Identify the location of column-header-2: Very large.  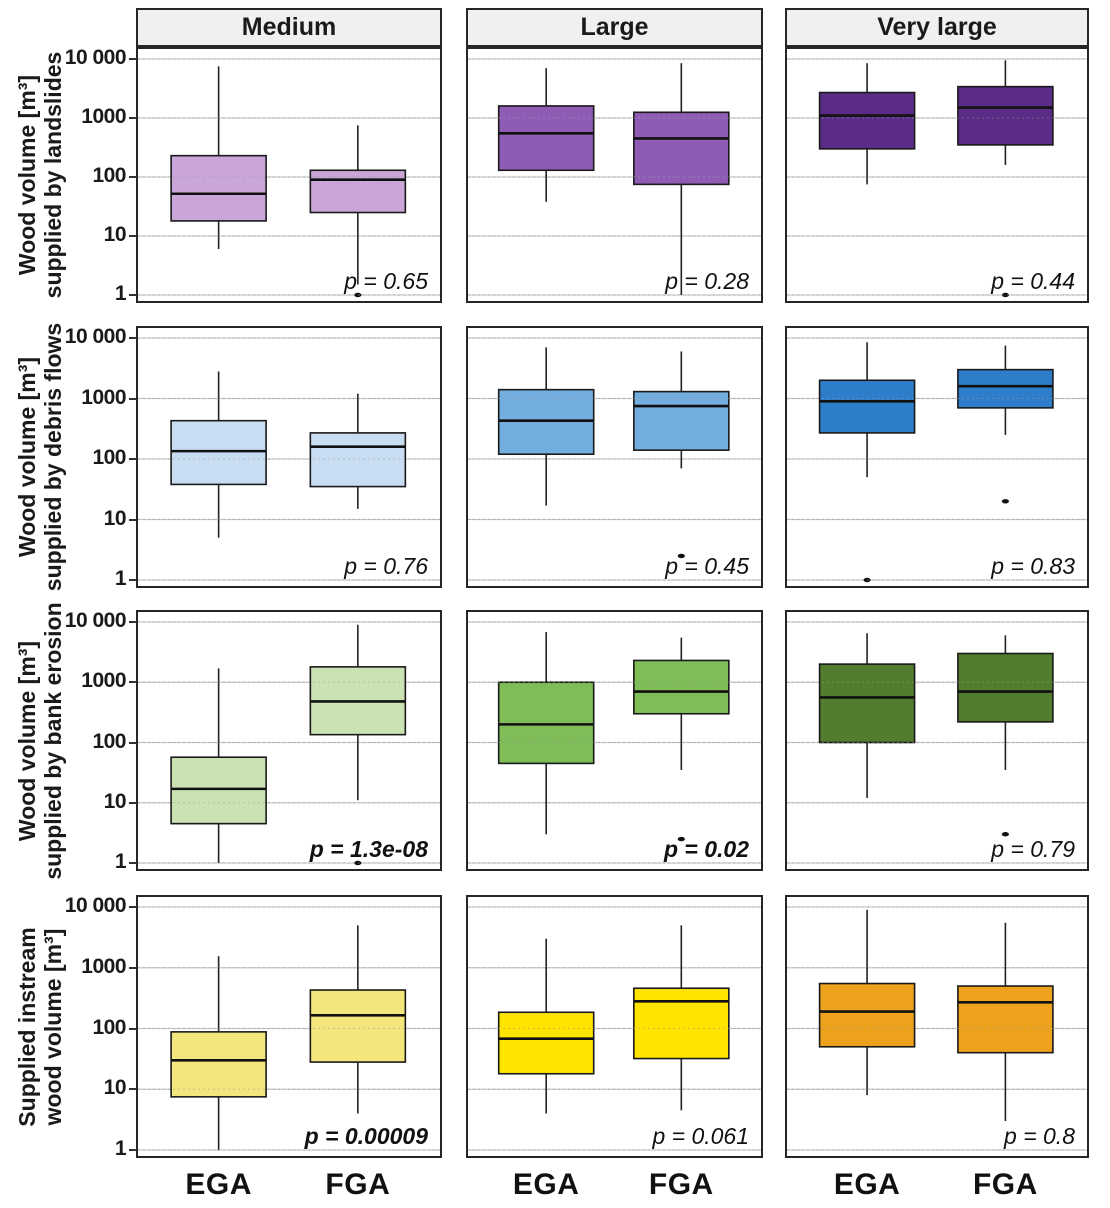
(937, 27).